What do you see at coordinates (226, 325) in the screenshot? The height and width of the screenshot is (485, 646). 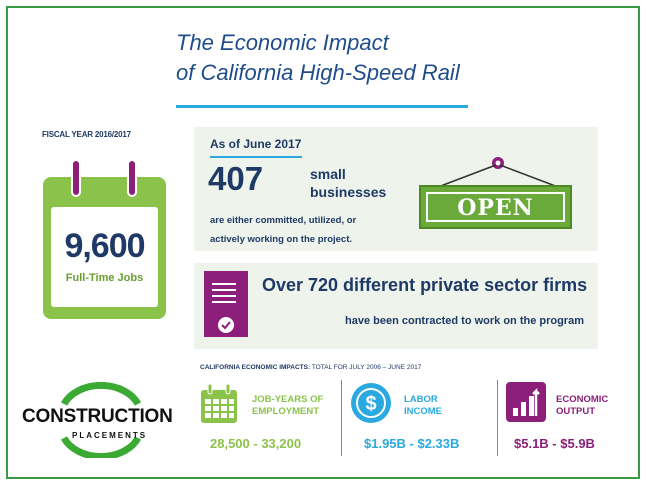 I see `check-icon` at bounding box center [226, 325].